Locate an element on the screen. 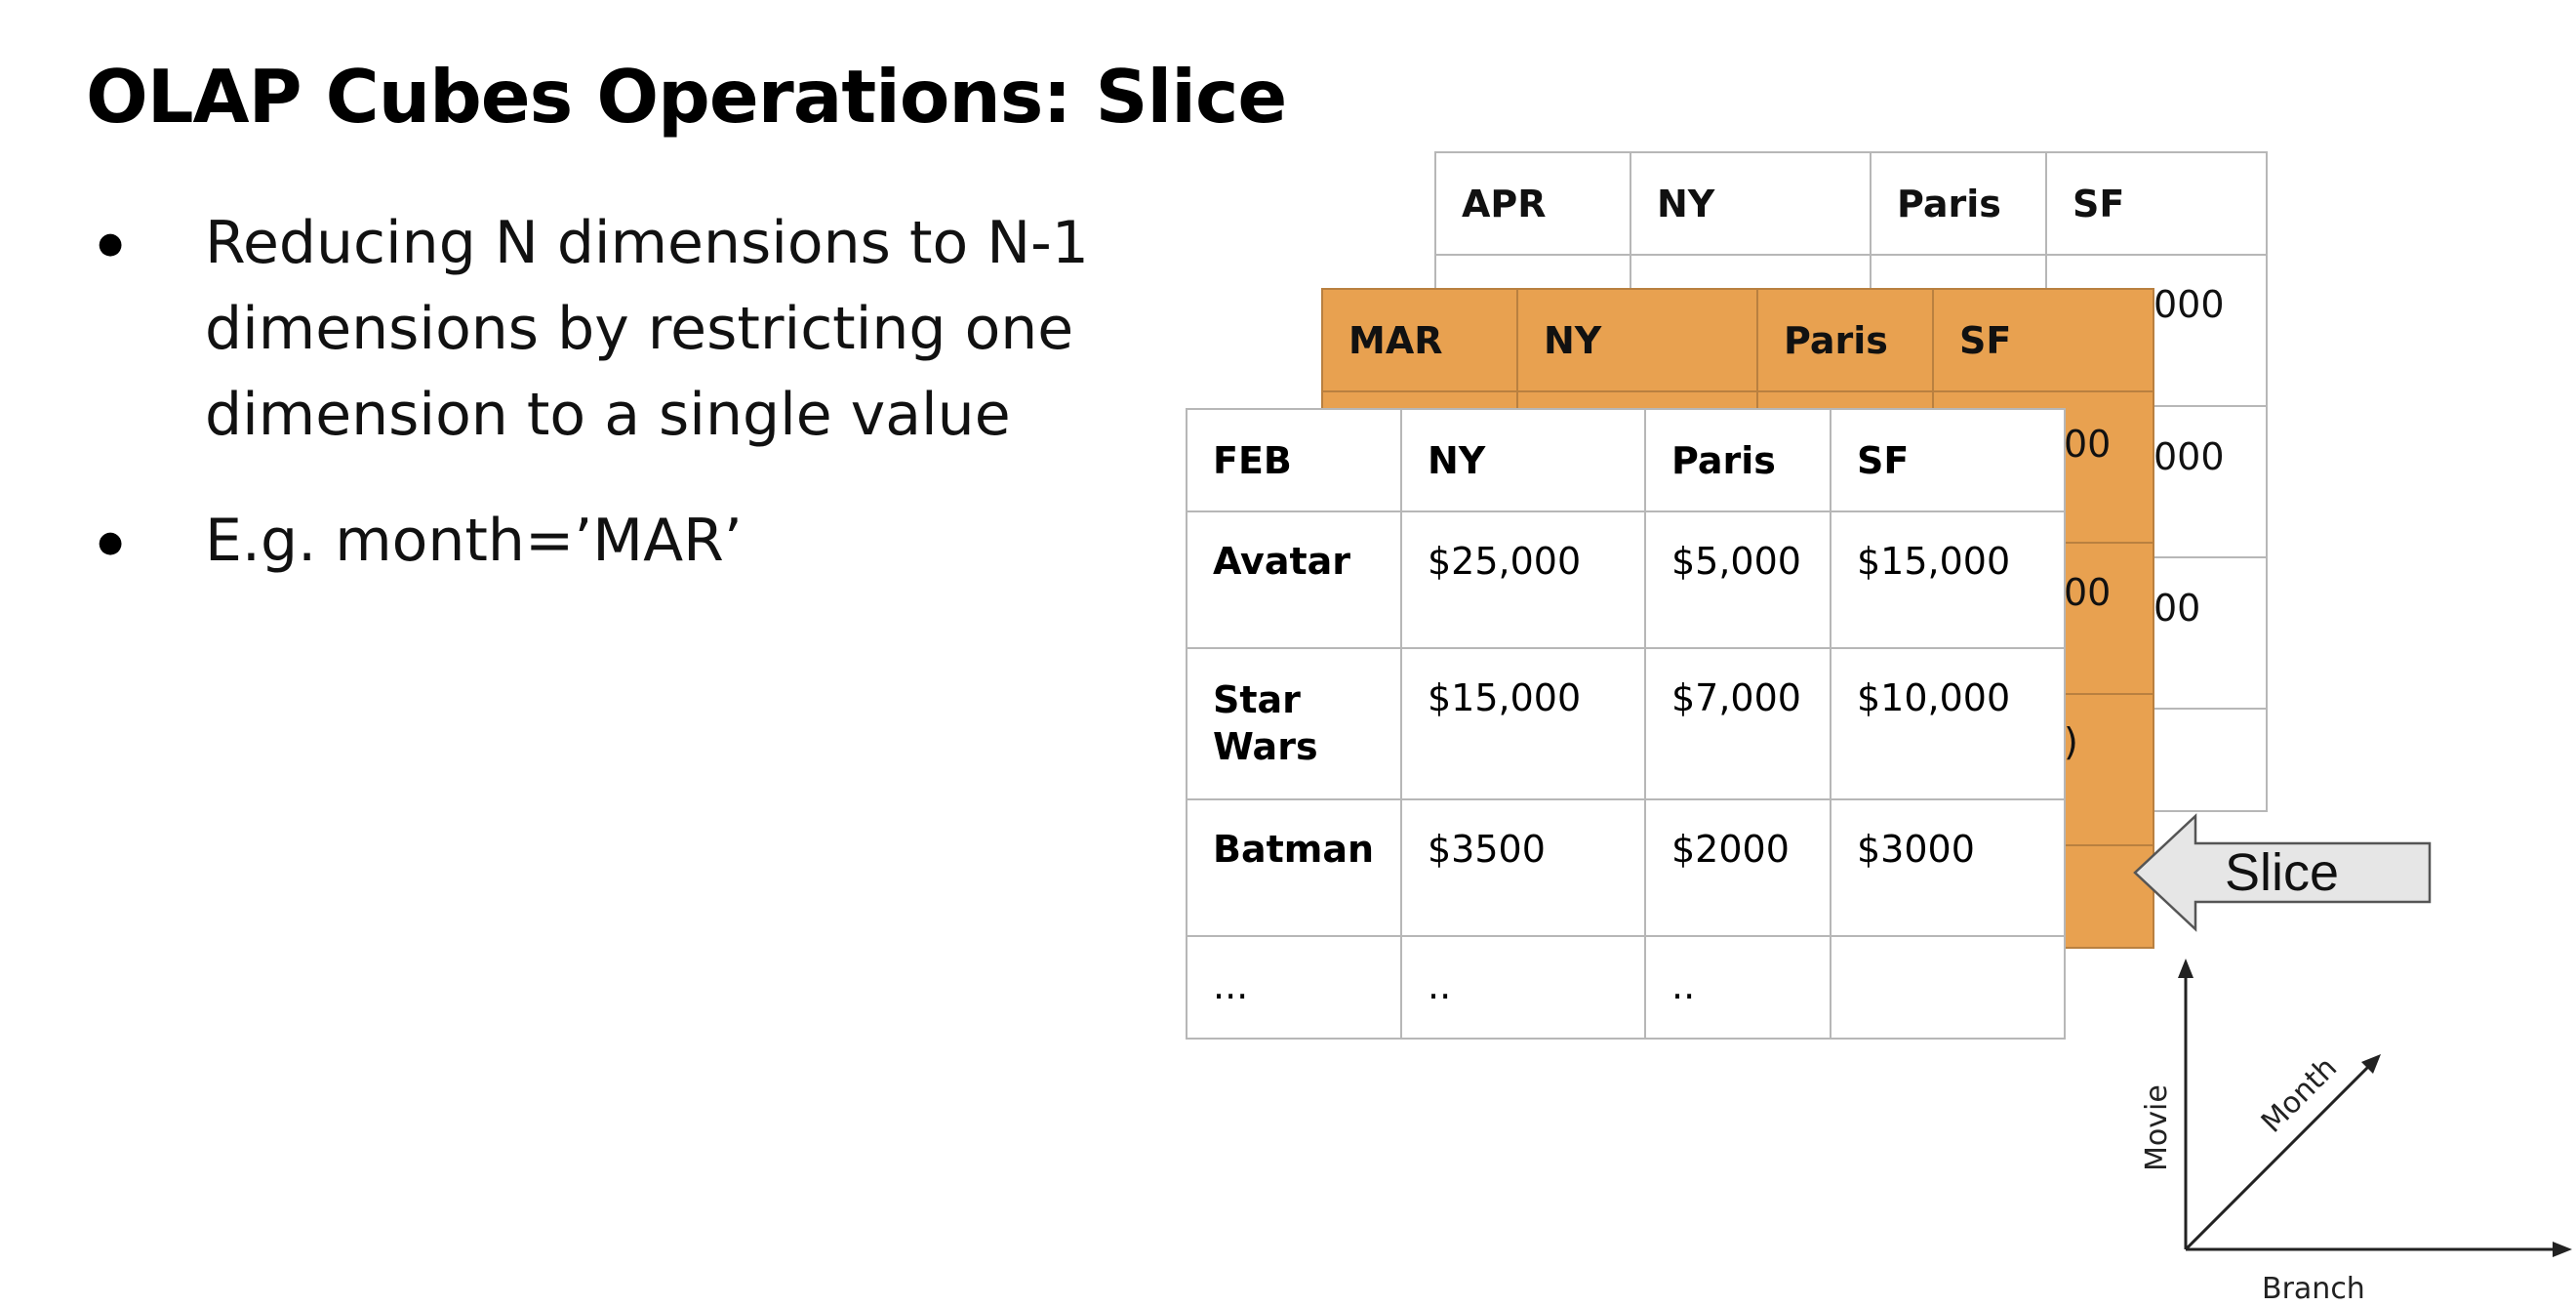 Image resolution: width=2576 pixels, height=1306 pixels. month-axis-label: Month is located at coordinates (2299, 1094).